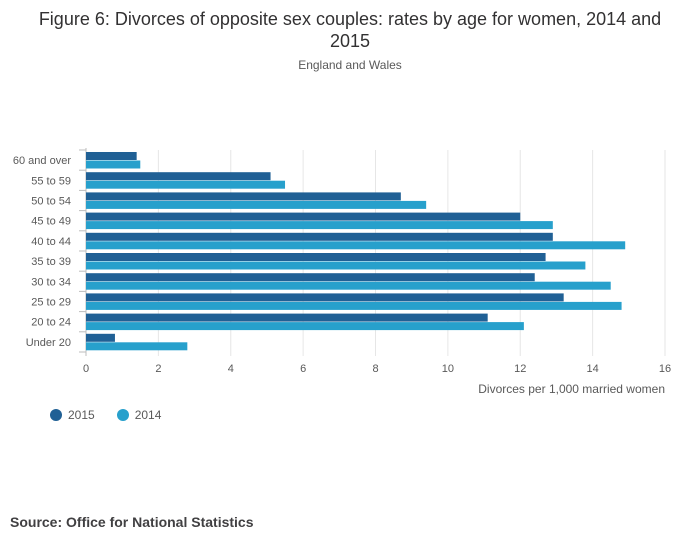 The height and width of the screenshot is (549, 700). What do you see at coordinates (51, 202) in the screenshot?
I see `y-tick-label: 50 to 54` at bounding box center [51, 202].